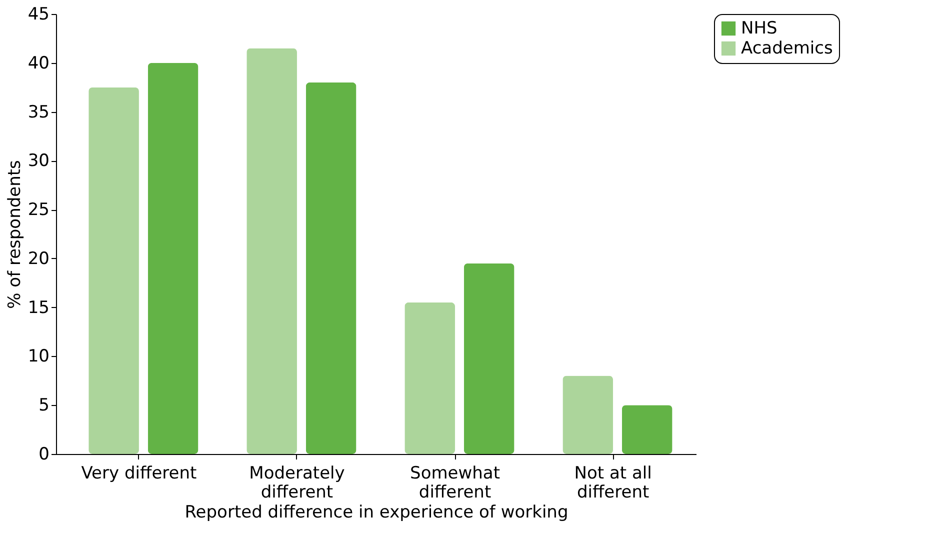 The width and height of the screenshot is (931, 555). I want to click on legend-label: NHS, so click(759, 28).